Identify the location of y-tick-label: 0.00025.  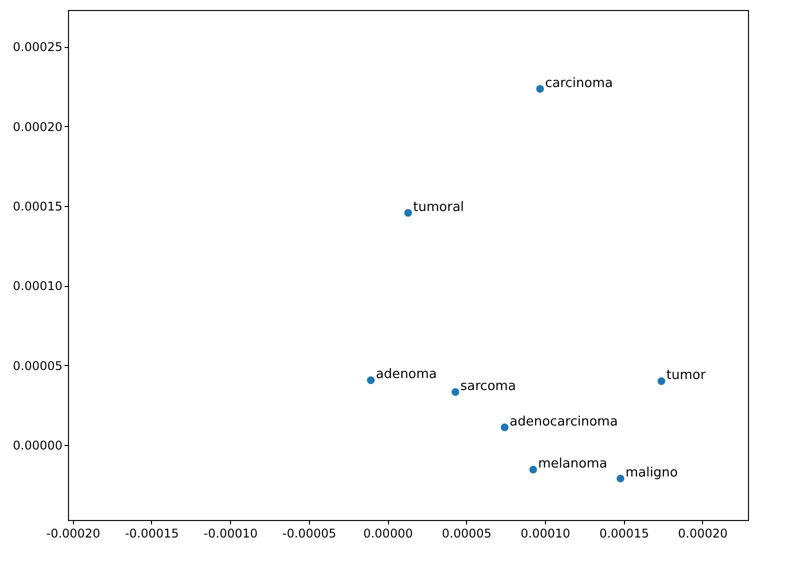
(37, 47).